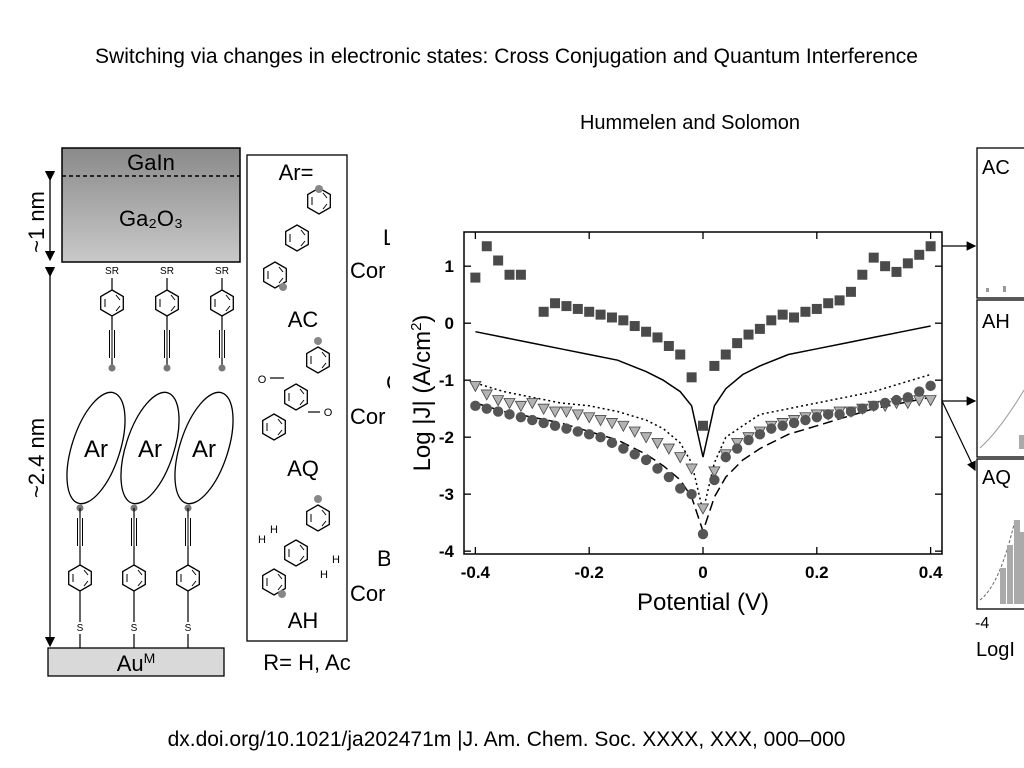 This screenshot has width=1024, height=768. What do you see at coordinates (303, 319) in the screenshot?
I see `molecule-label-ac: AC` at bounding box center [303, 319].